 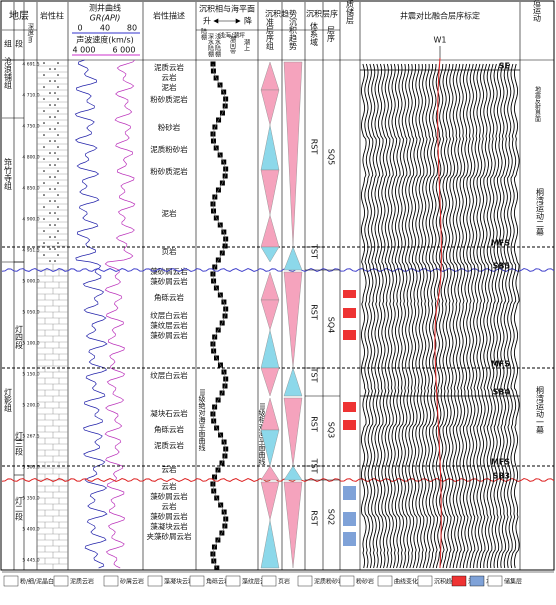 What do you see at coordinates (537, 104) in the screenshot?
I see `label: 地震反射界面` at bounding box center [537, 104].